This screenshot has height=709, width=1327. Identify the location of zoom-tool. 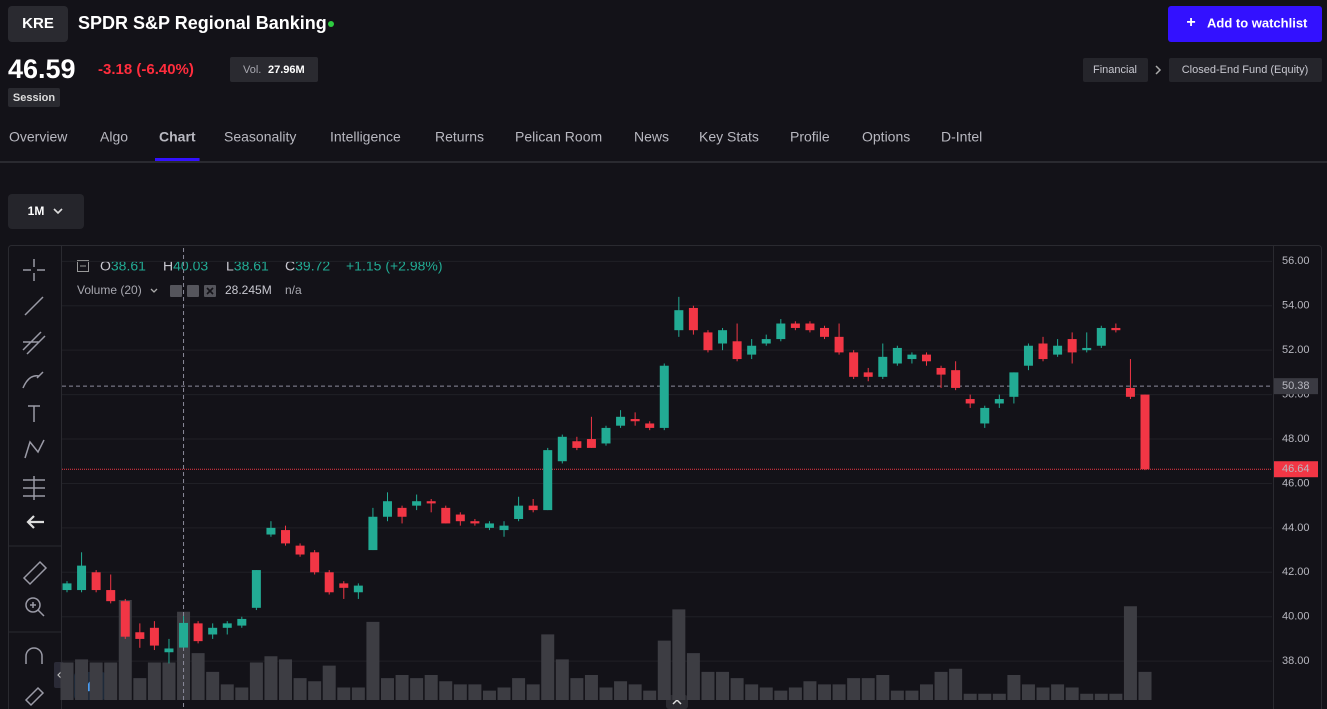
(33, 605).